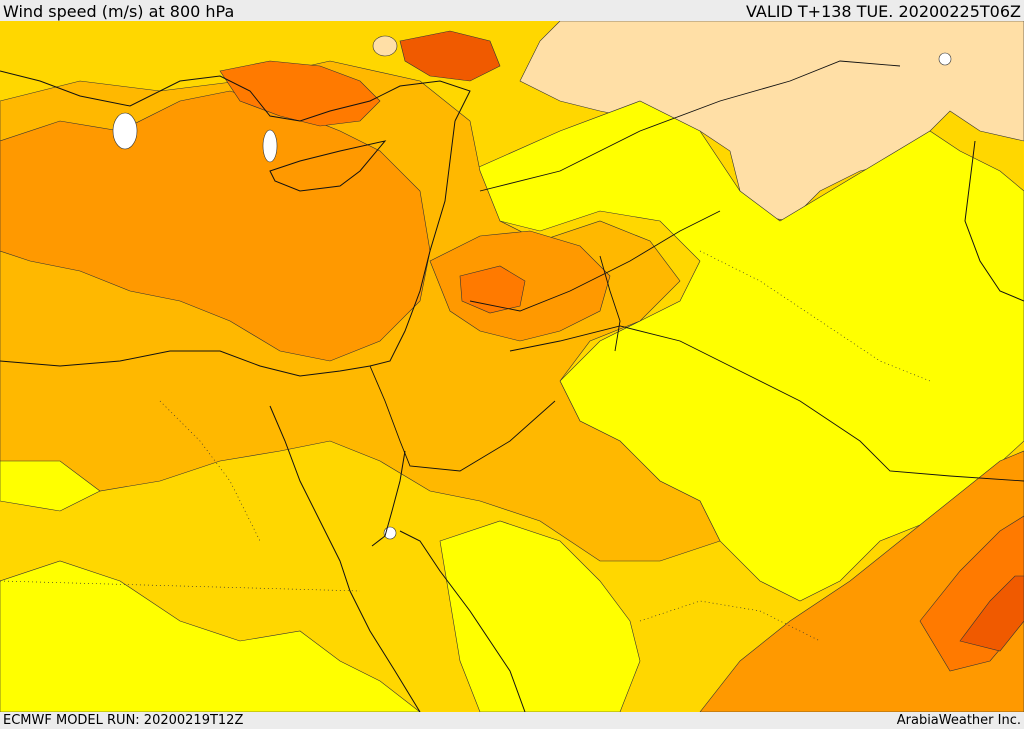 The height and width of the screenshot is (729, 1024). Describe the element at coordinates (412, 243) in the screenshot. I see `coastline-levant` at that location.